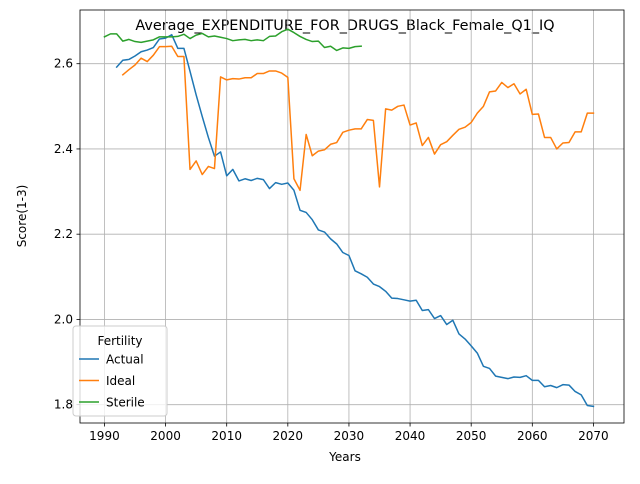  What do you see at coordinates (410, 436) in the screenshot?
I see `x-tick-label: 2040` at bounding box center [410, 436].